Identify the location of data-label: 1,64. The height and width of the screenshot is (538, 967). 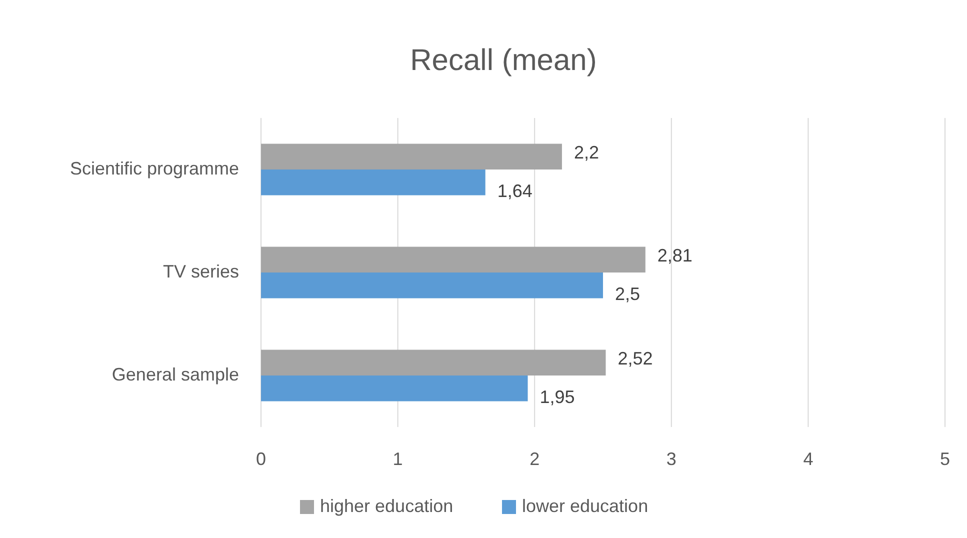
(514, 191).